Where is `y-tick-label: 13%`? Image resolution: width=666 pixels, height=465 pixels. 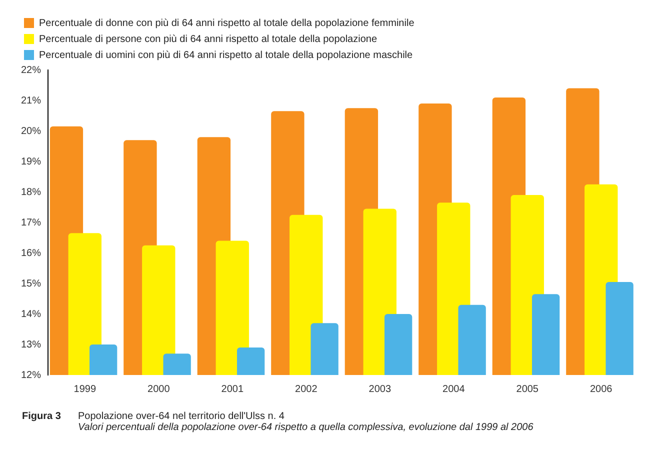
y-tick-label: 13% is located at coordinates (31, 344).